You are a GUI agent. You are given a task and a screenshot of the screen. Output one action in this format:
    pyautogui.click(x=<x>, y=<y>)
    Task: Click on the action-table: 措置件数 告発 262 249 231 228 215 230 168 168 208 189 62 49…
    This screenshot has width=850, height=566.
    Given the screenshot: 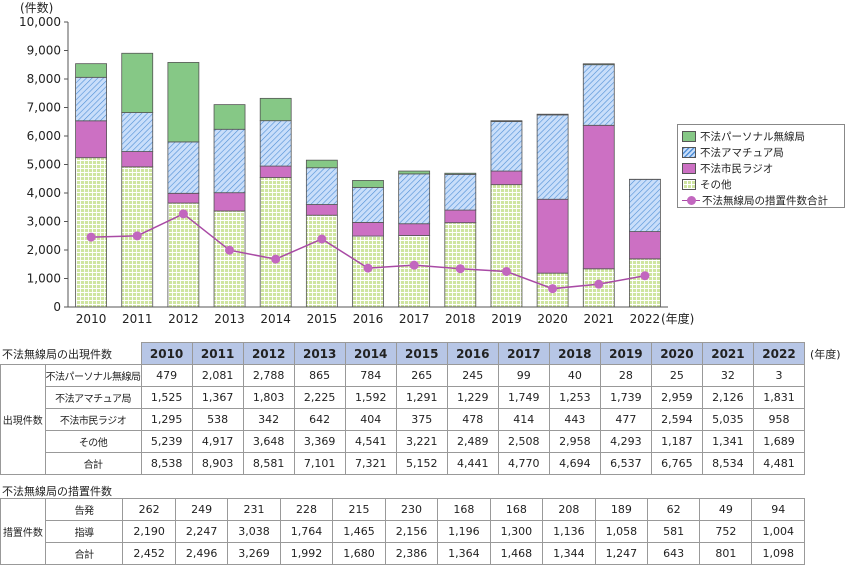 What is the action you would take?
    pyautogui.click(x=402, y=531)
    